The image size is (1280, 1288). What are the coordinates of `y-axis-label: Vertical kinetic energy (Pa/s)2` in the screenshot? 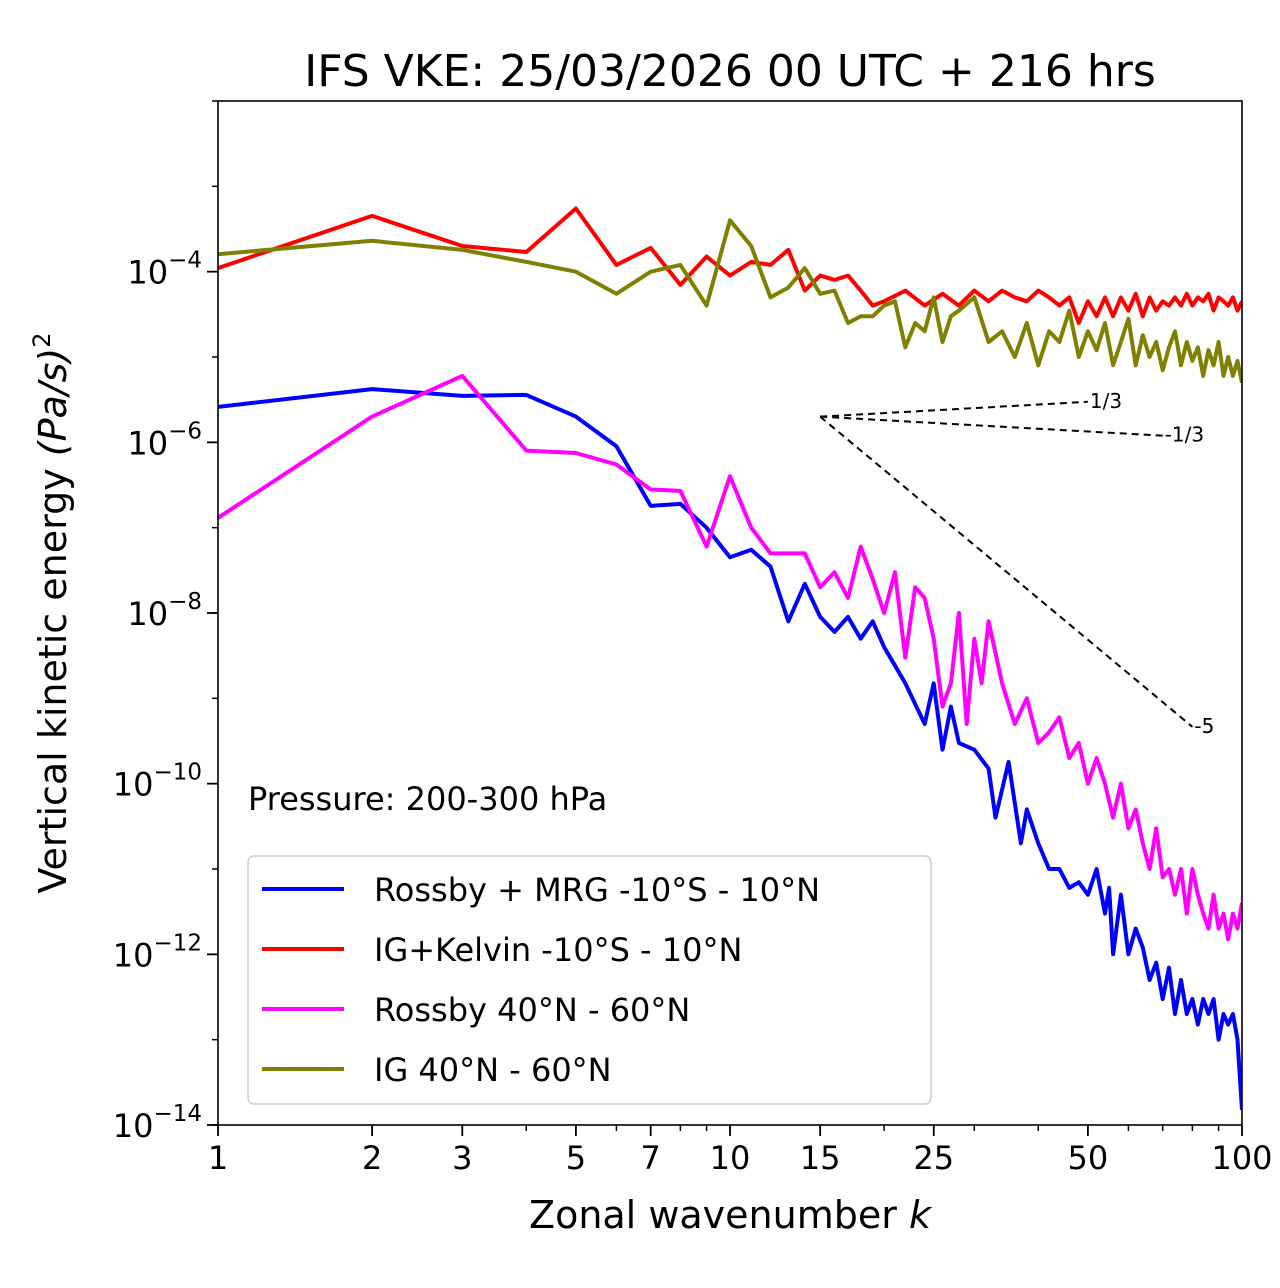 It's located at (51, 612).